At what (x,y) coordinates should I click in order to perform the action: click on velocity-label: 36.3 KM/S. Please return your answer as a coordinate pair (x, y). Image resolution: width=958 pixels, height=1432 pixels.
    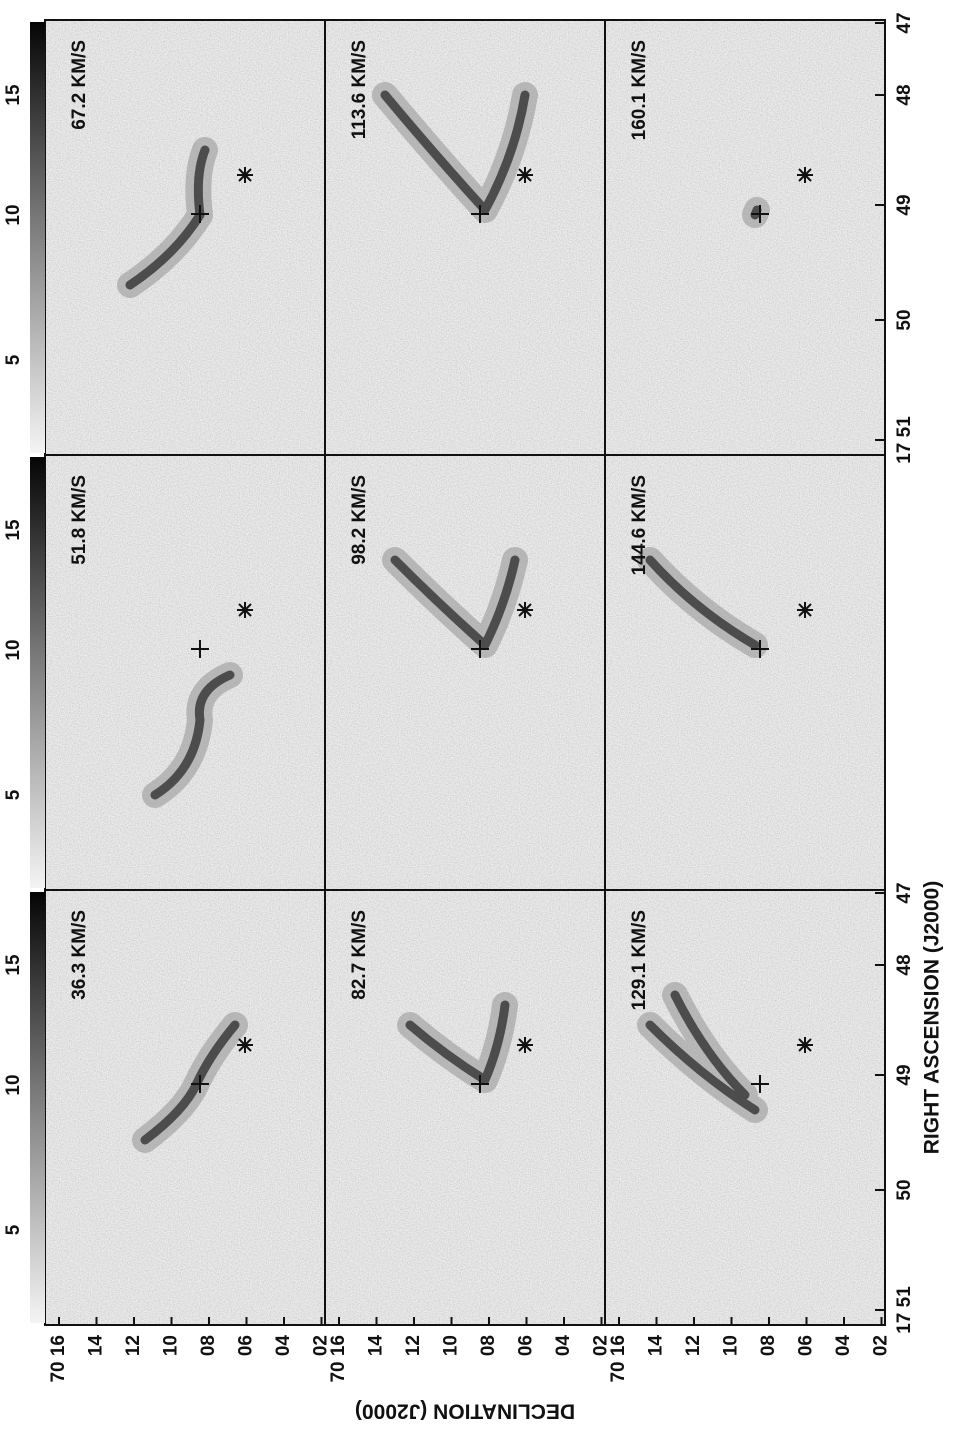
    Looking at the image, I should click on (79, 955).